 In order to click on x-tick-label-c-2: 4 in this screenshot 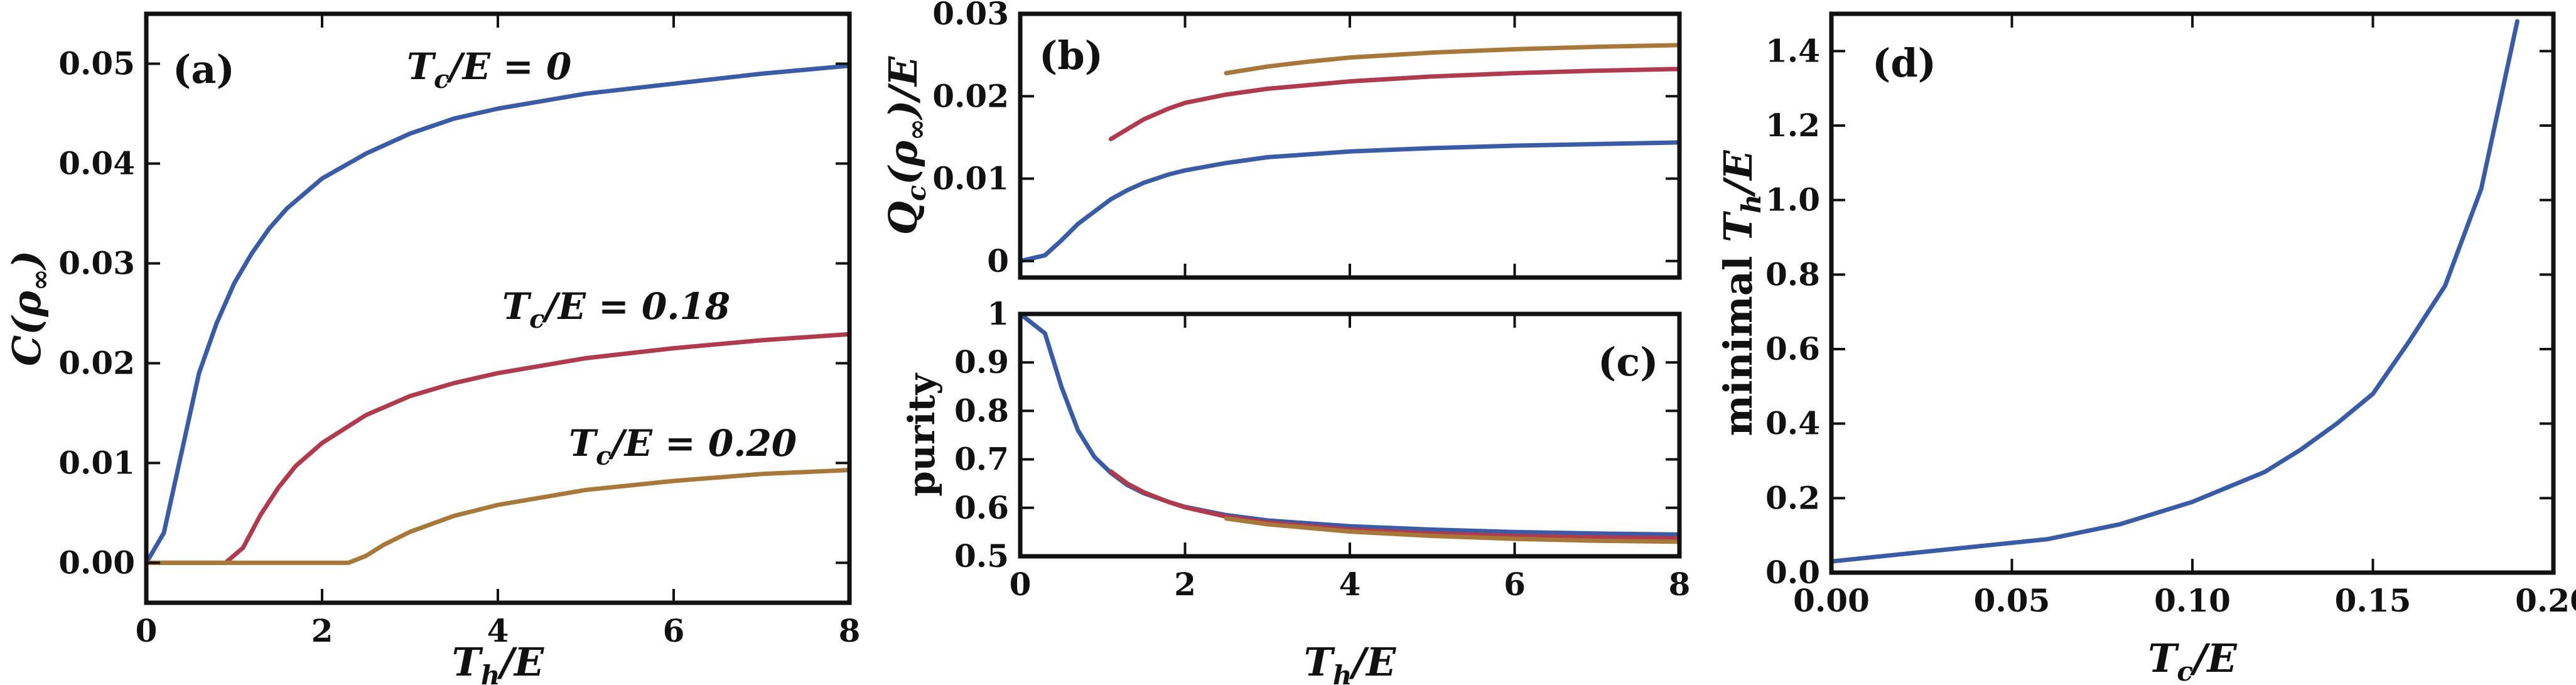, I will do `click(1350, 584)`.